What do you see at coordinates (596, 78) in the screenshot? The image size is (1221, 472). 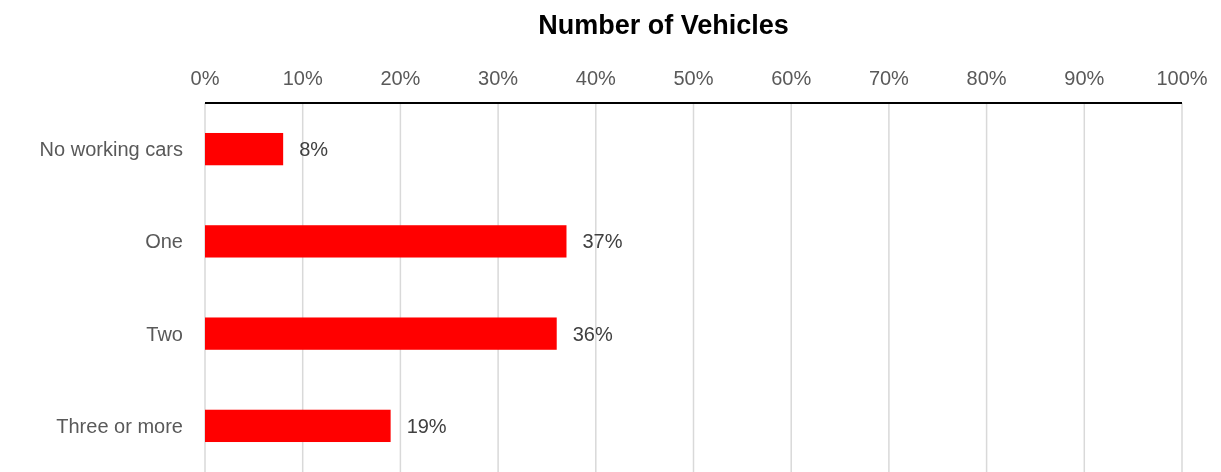 I see `x-tick-label: 40%` at bounding box center [596, 78].